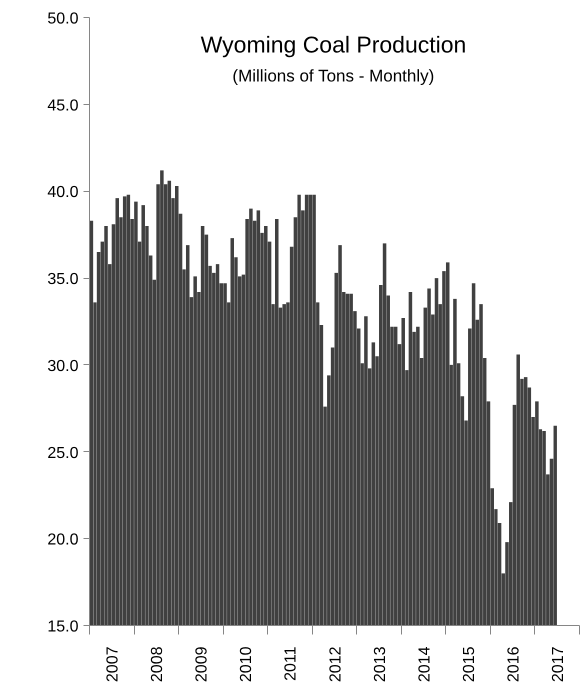 The image size is (588, 689). What do you see at coordinates (63, 105) in the screenshot?
I see `y-tick-label: 45.0` at bounding box center [63, 105].